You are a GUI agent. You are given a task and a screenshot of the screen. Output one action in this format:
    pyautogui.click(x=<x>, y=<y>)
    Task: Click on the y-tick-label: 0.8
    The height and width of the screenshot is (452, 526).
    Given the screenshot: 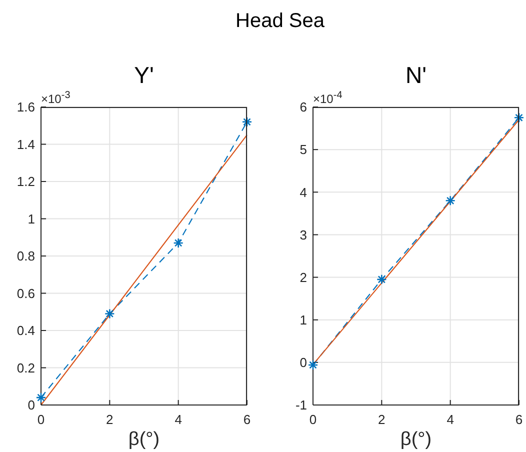 What is the action you would take?
    pyautogui.click(x=25, y=256)
    